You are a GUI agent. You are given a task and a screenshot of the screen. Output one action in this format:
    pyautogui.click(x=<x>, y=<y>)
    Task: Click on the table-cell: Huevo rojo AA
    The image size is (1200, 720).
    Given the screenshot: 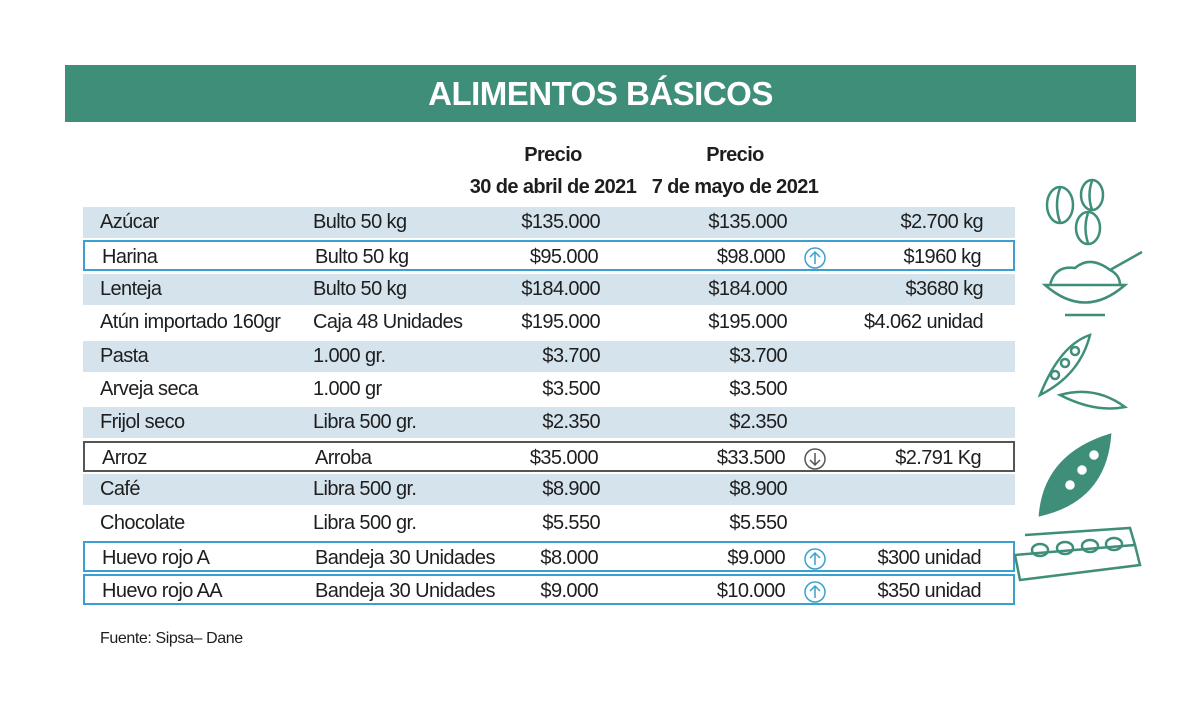 What is the action you would take?
    pyautogui.click(x=162, y=591)
    